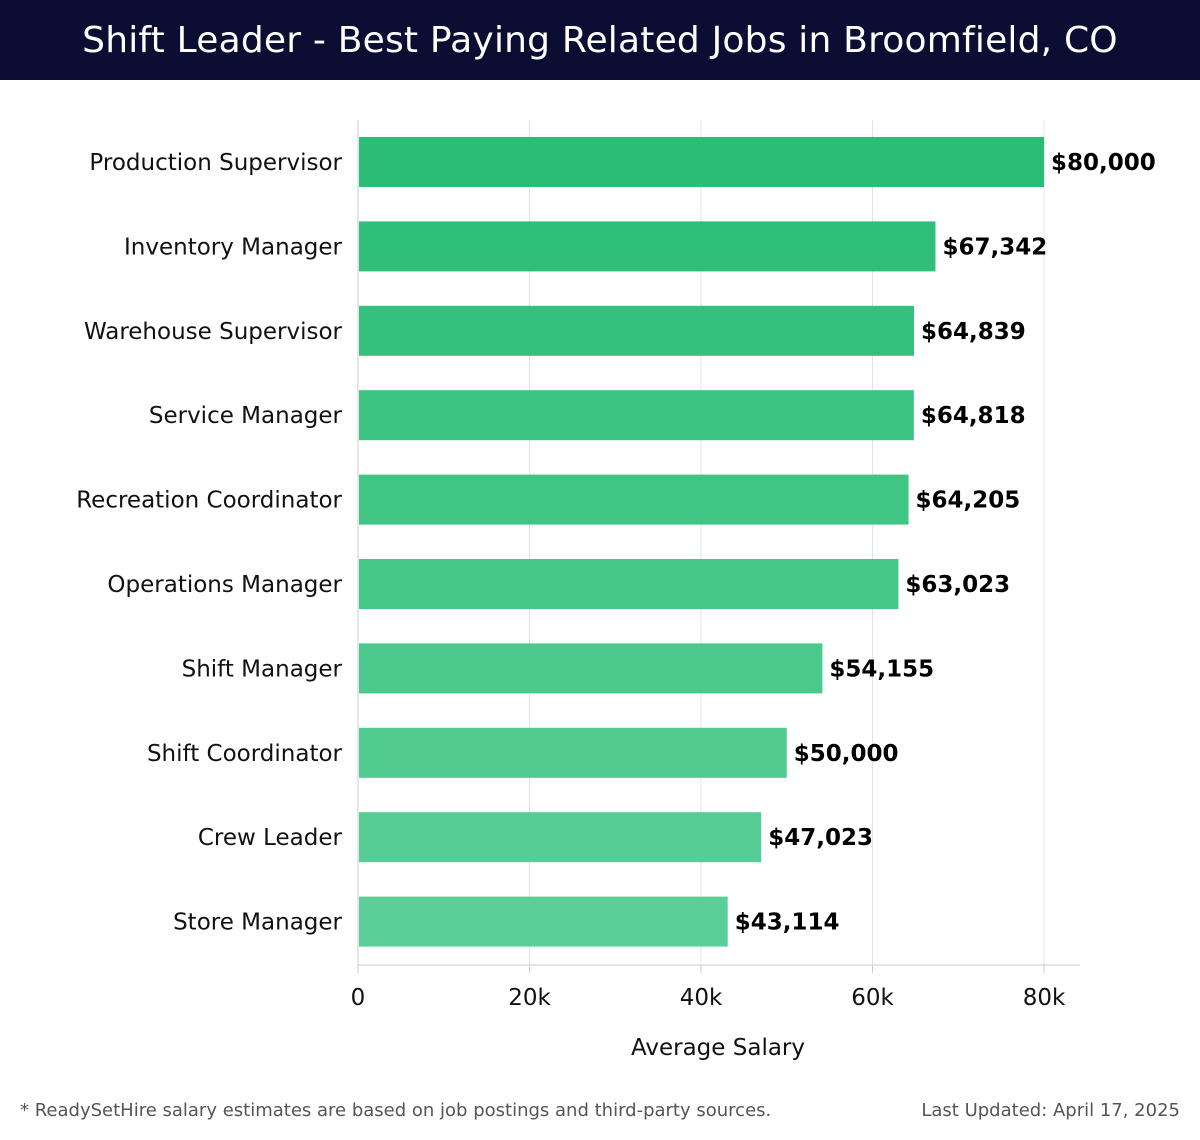  What do you see at coordinates (629, 584) in the screenshot?
I see `bar-operations-manager` at bounding box center [629, 584].